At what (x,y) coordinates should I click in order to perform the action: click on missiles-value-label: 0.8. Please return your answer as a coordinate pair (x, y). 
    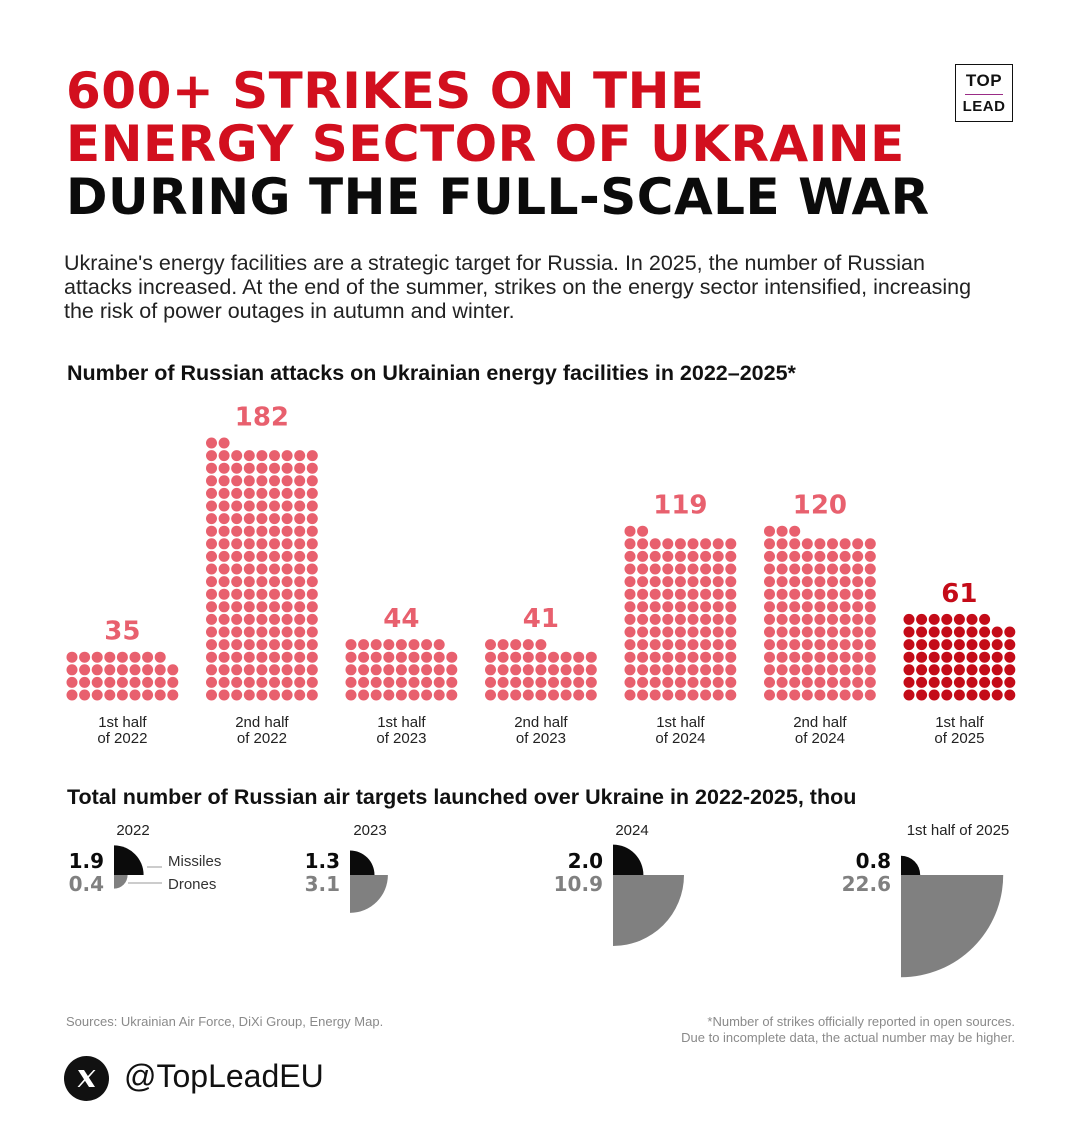
    Looking at the image, I should click on (873, 861).